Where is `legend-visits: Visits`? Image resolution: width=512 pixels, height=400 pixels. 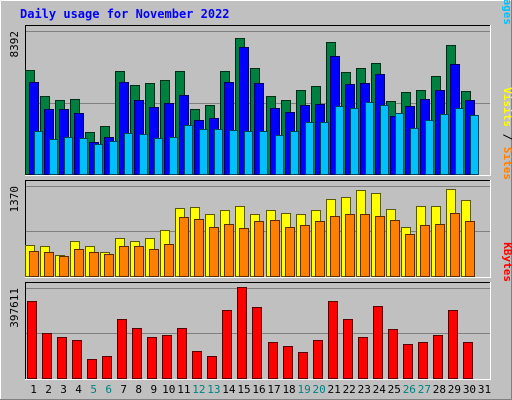
legend-visits: Visits is located at coordinates (506, 107).